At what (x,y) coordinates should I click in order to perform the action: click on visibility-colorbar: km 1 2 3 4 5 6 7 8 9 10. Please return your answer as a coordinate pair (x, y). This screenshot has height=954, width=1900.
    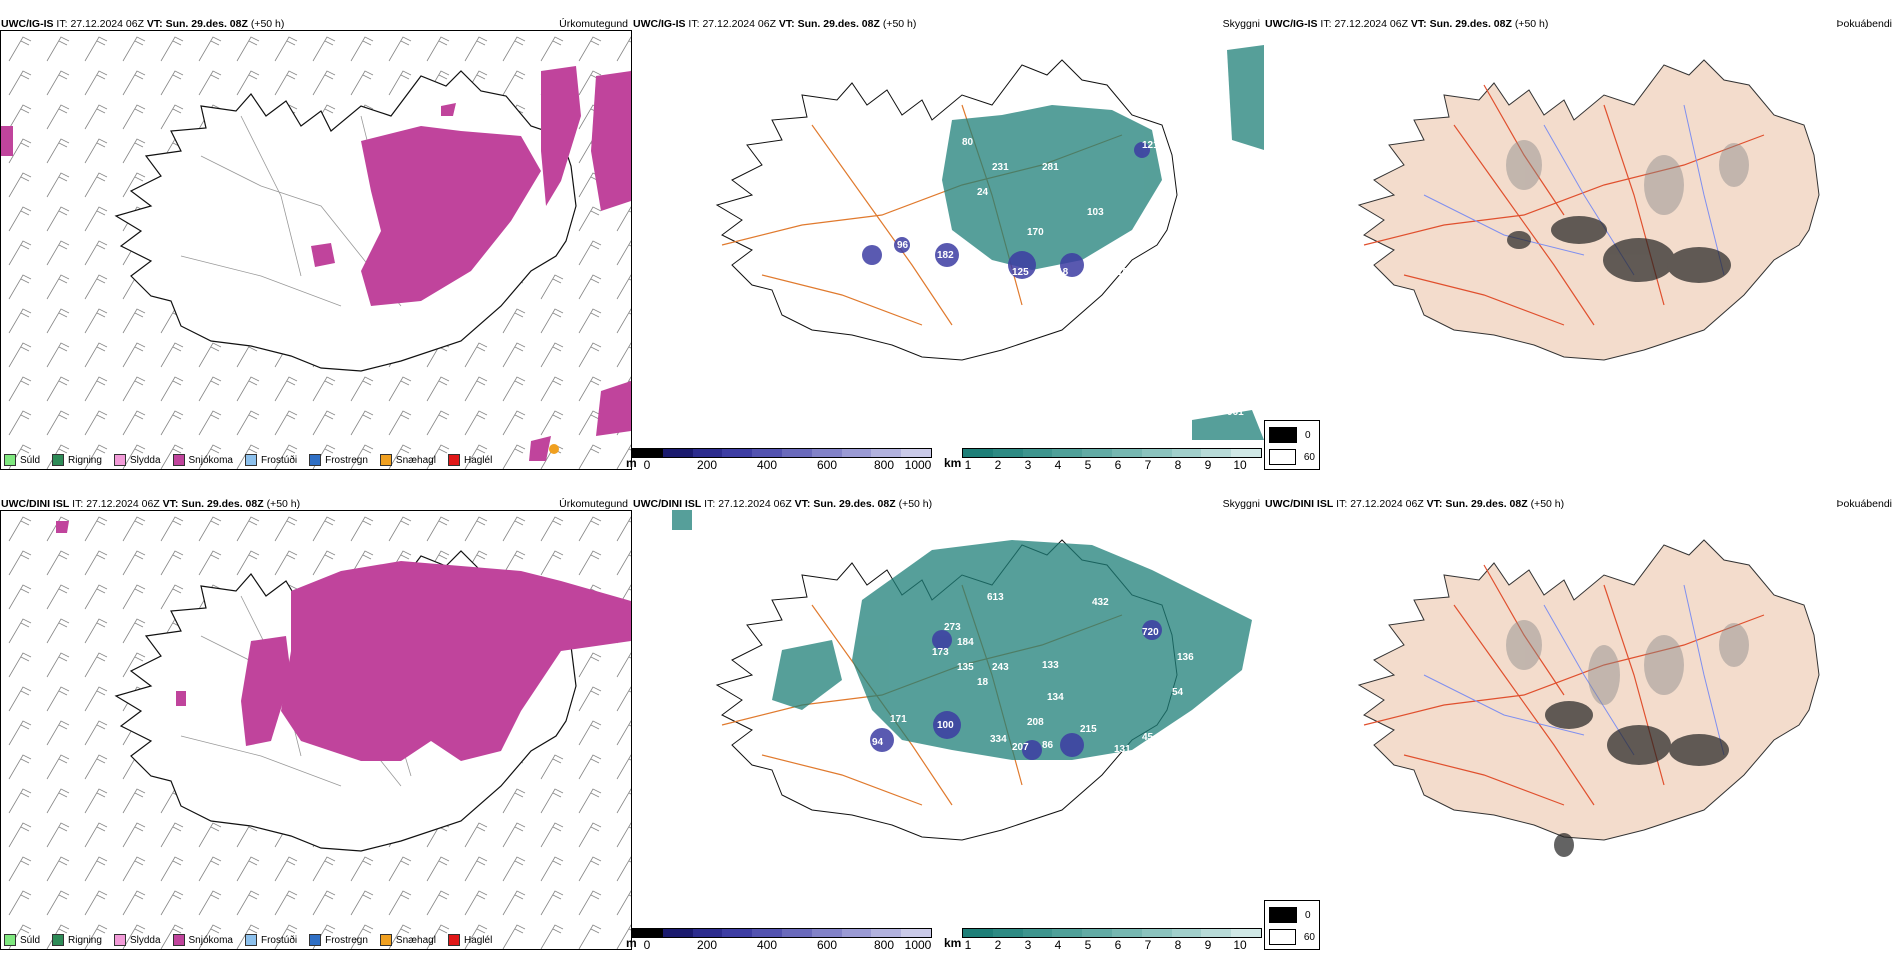
    Looking at the image, I should click on (1103, 941).